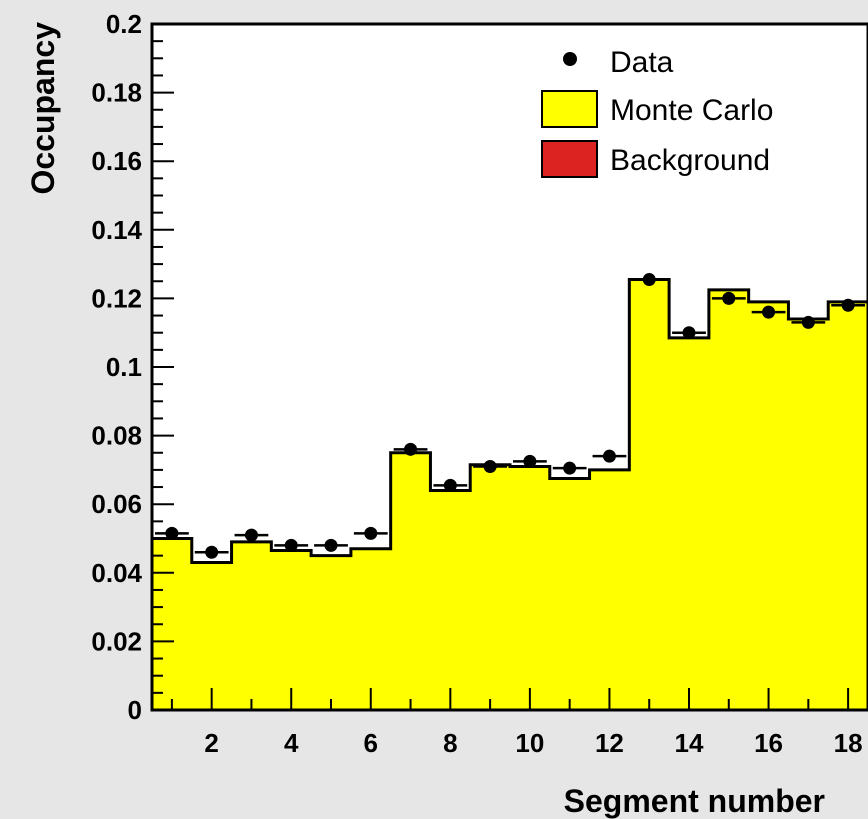 The height and width of the screenshot is (819, 868). I want to click on y-tick-label: 0.1, so click(124, 367).